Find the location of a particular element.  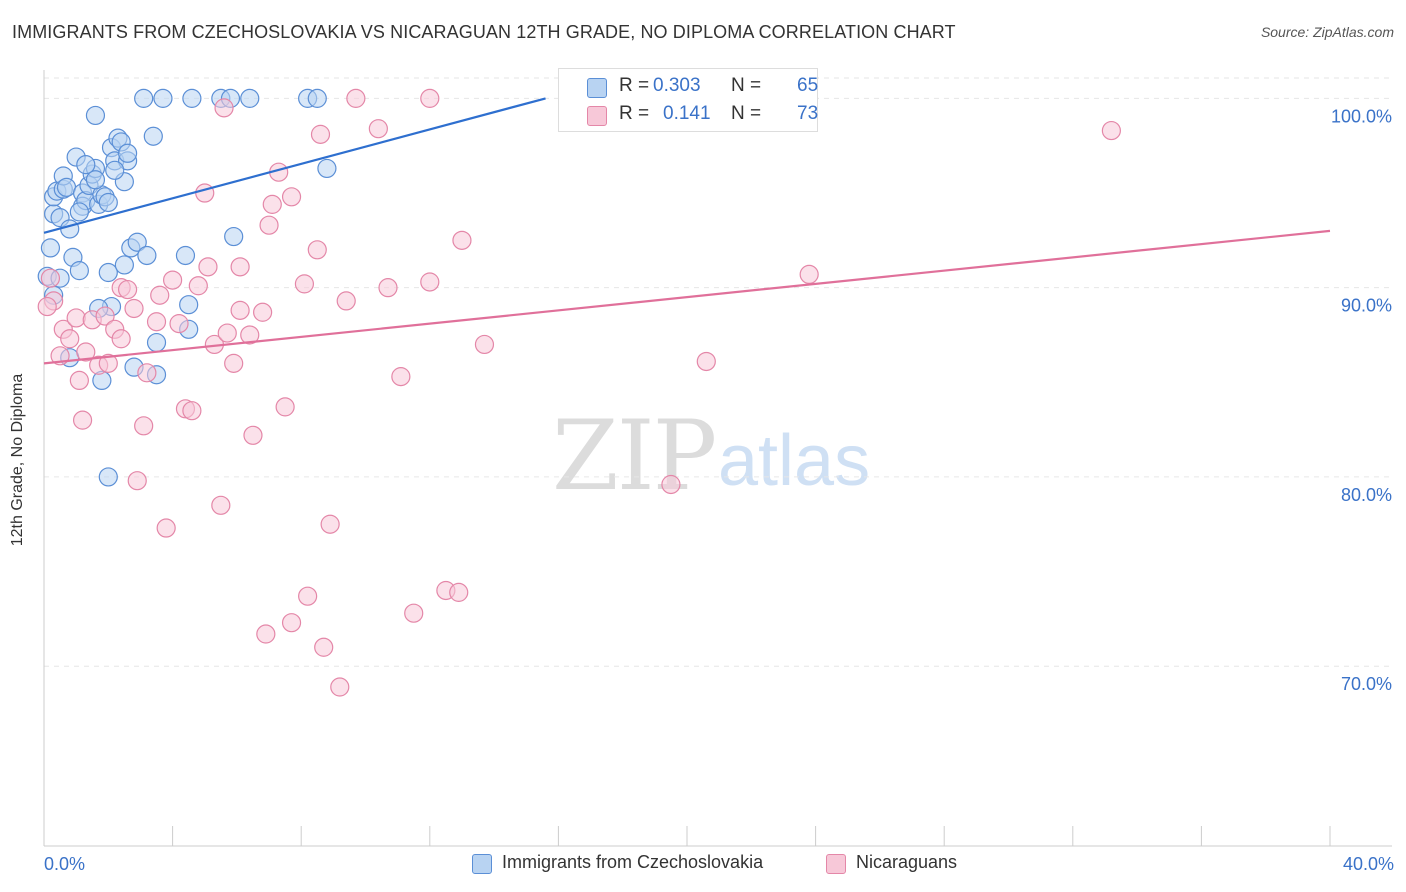

legend-r-label: R = is located at coordinates (634, 113).